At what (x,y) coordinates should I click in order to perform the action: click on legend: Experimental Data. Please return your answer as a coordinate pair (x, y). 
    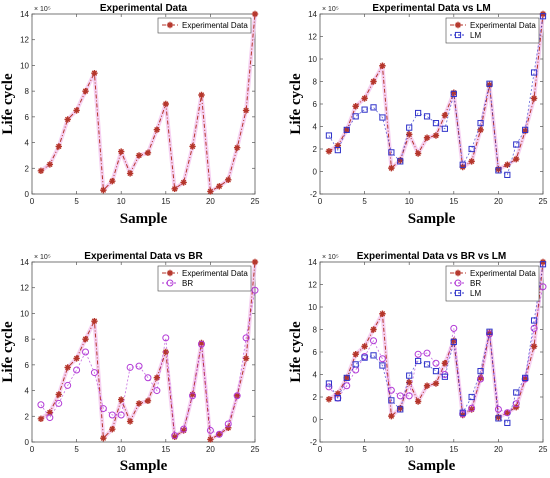
    Looking at the image, I should click on (204, 25).